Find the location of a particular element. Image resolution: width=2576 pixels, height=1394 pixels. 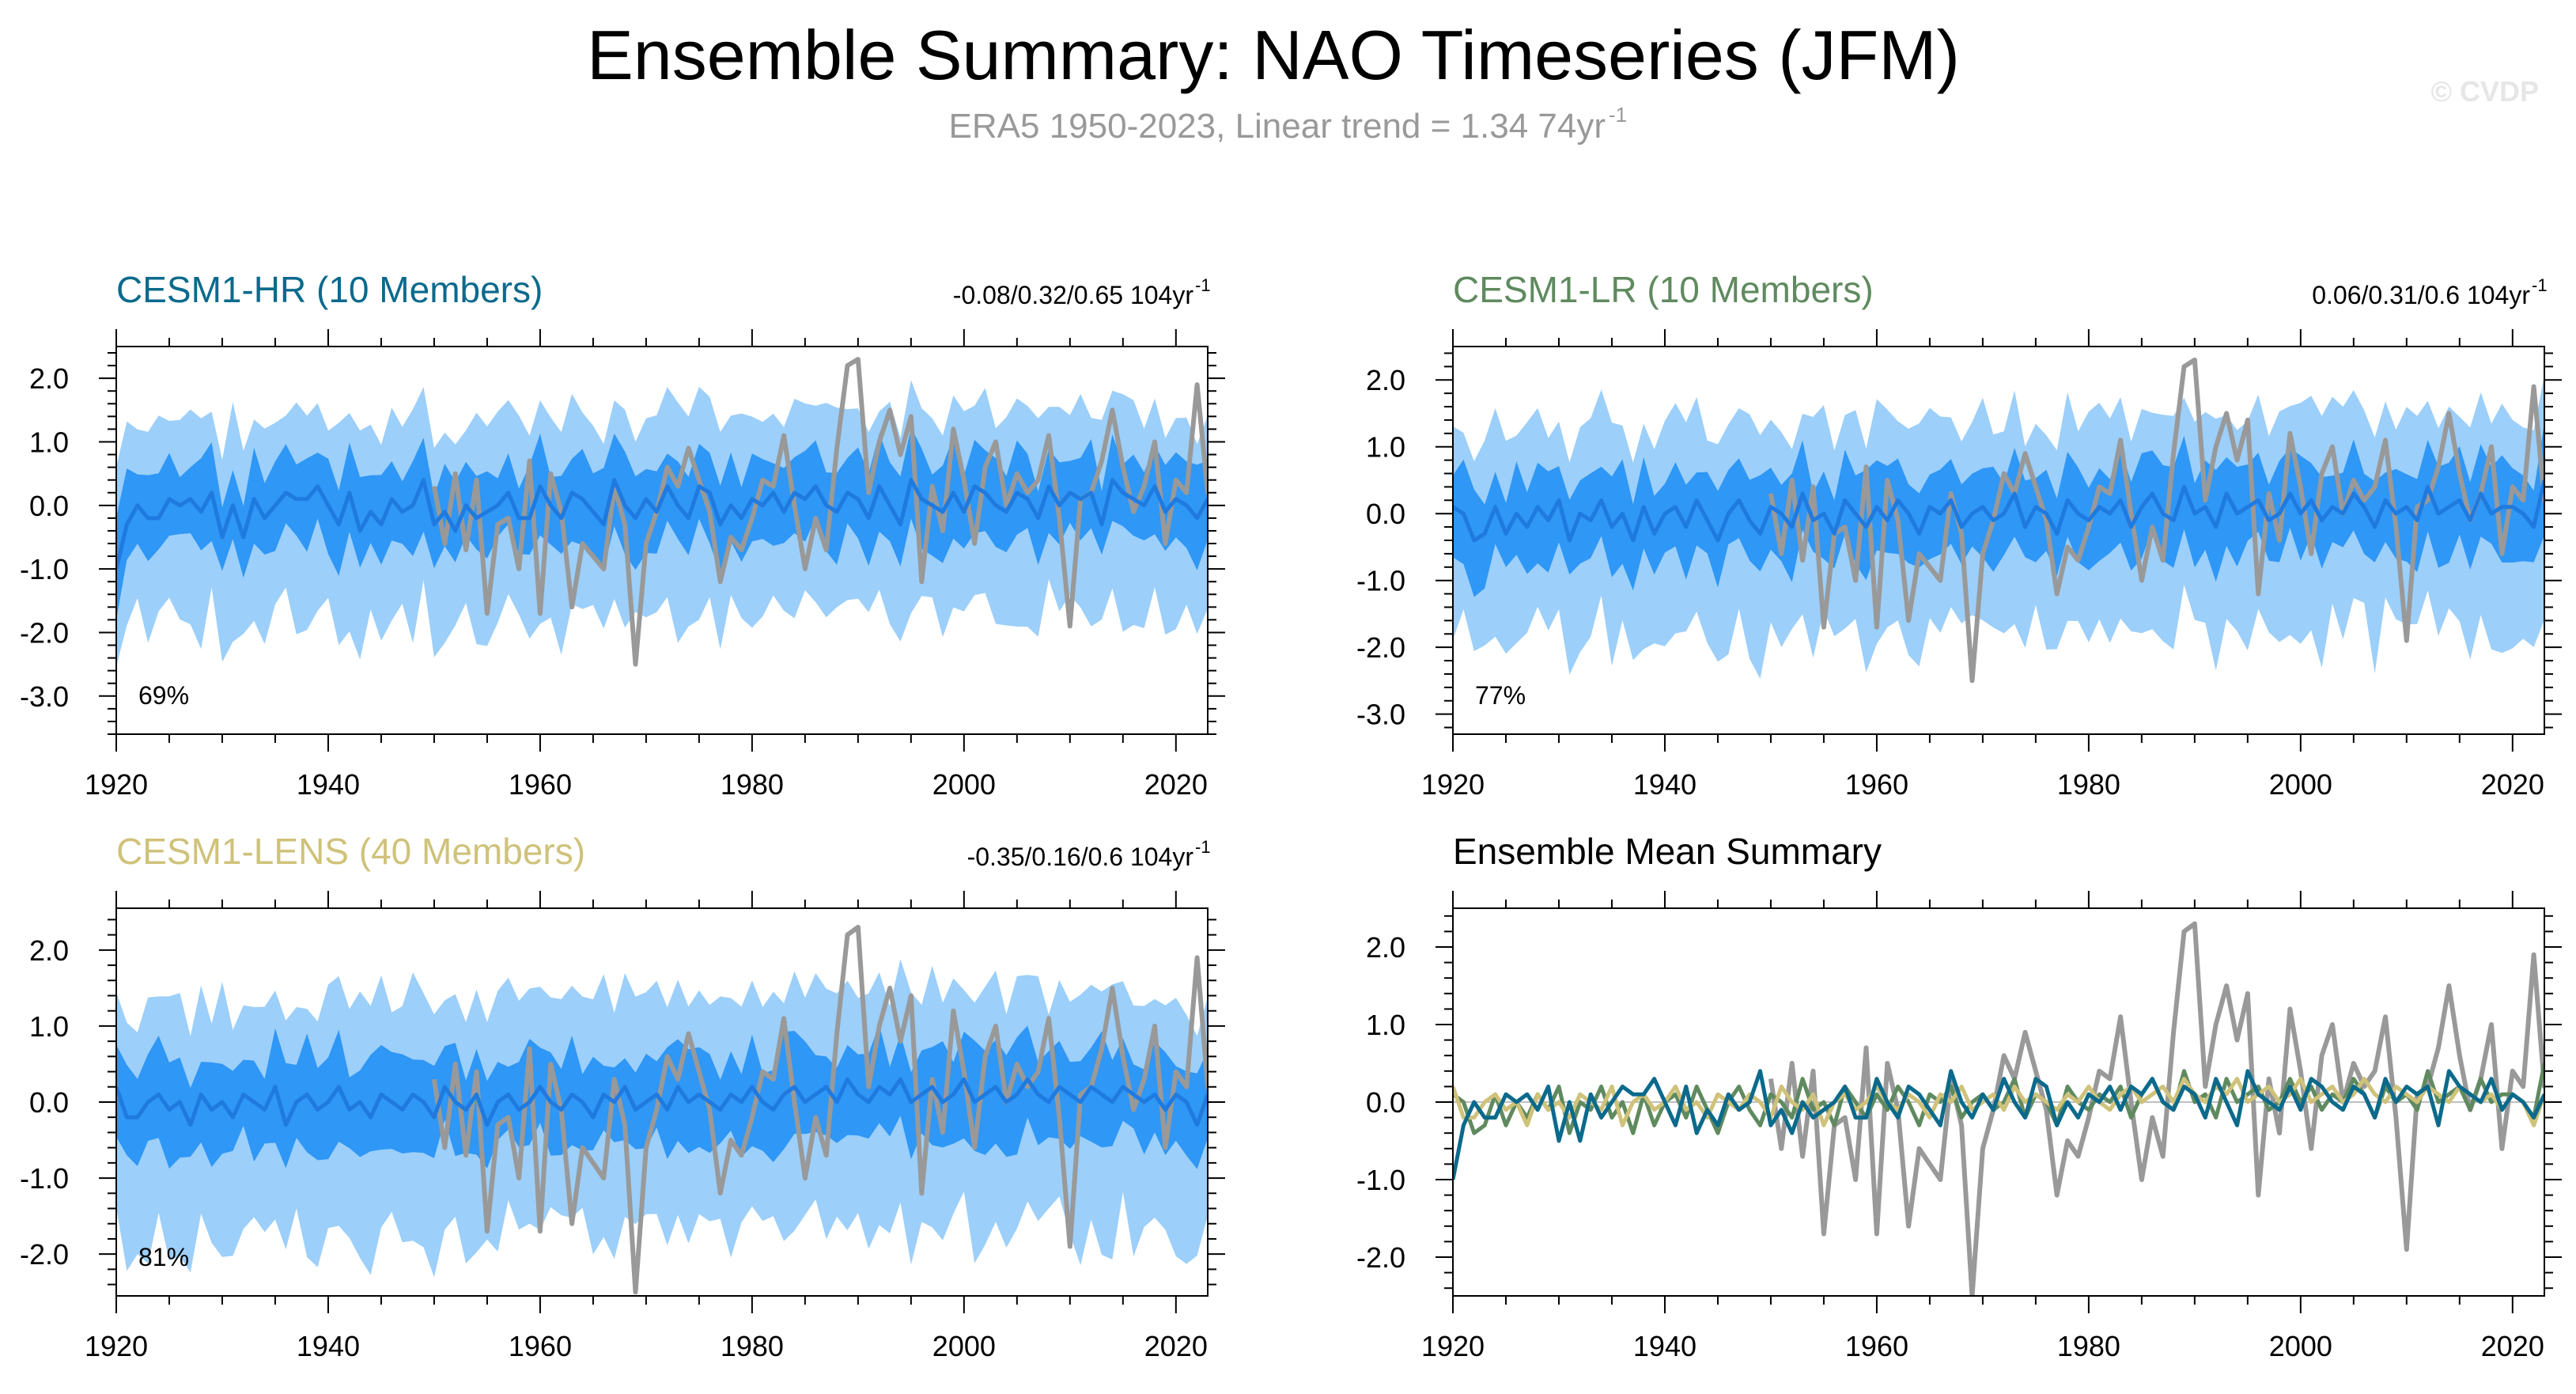

figure-subtitle: ERA5 1950-2023, Linear trend = 1.34 74yr is located at coordinates (1277, 126).